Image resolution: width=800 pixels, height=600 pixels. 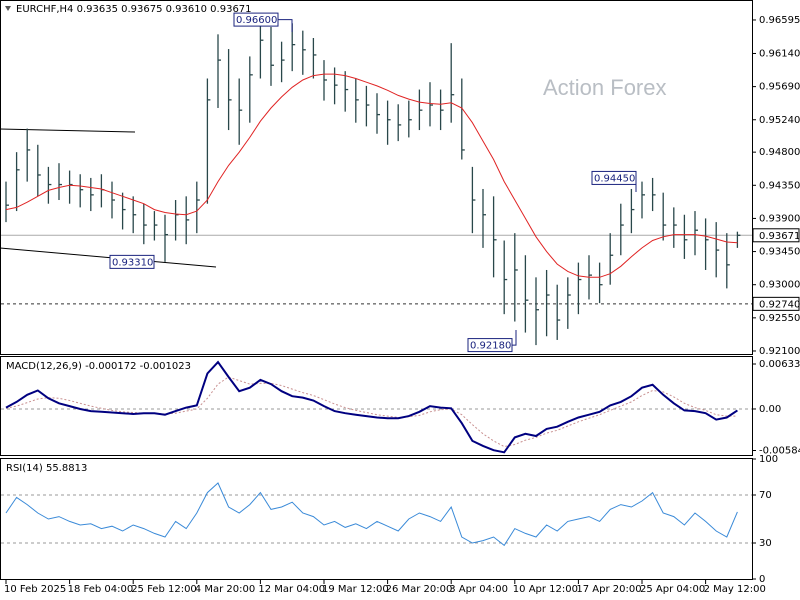 What do you see at coordinates (614, 178) in the screenshot?
I see `annotation-label: 0.94450` at bounding box center [614, 178].